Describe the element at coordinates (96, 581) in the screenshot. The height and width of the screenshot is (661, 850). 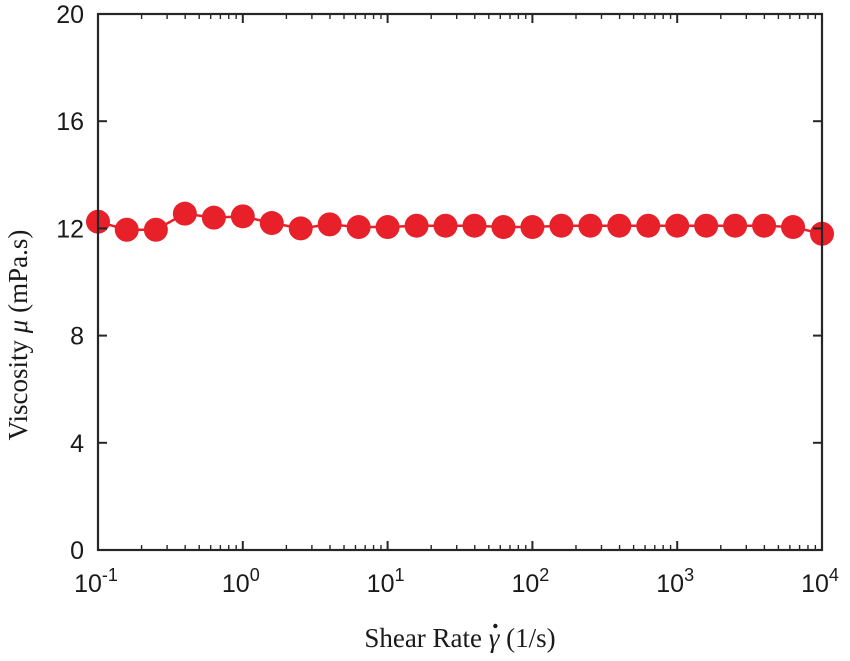
I see `x-tick-label: 10⁻¹` at that location.